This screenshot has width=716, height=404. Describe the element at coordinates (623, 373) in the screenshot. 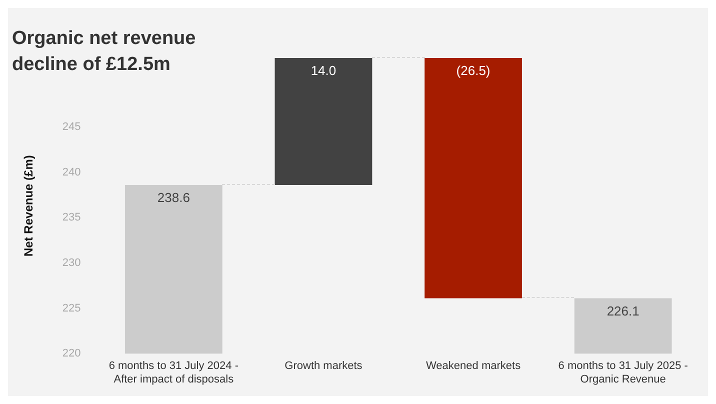

I see `x-tick-label: 6 months to 31 July 2025 - Organic Revenue` at that location.